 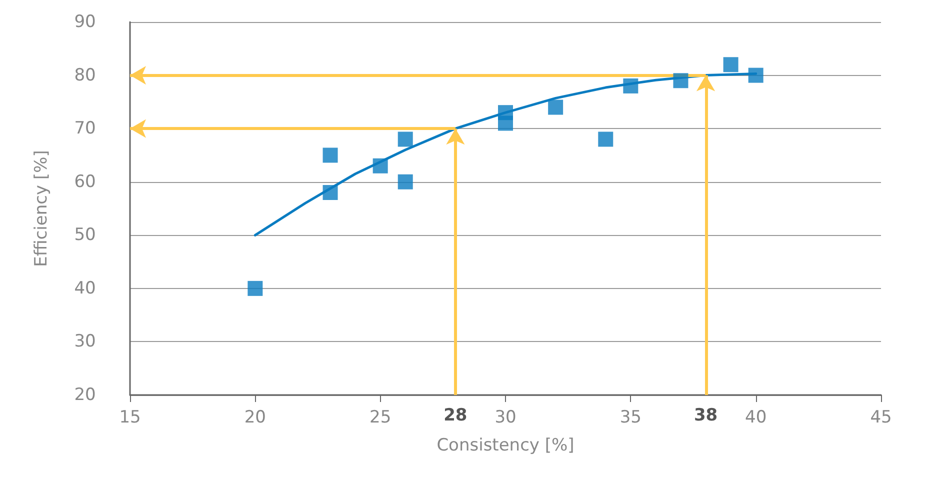 What do you see at coordinates (42, 208) in the screenshot?
I see `y-axis-title: Efficiency [%]` at bounding box center [42, 208].